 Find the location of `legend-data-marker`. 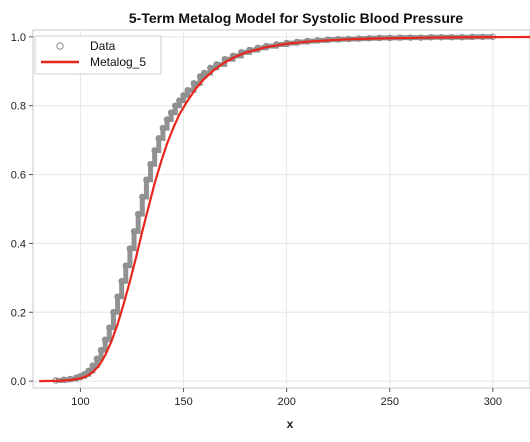

legend-data-marker is located at coordinates (60, 46).